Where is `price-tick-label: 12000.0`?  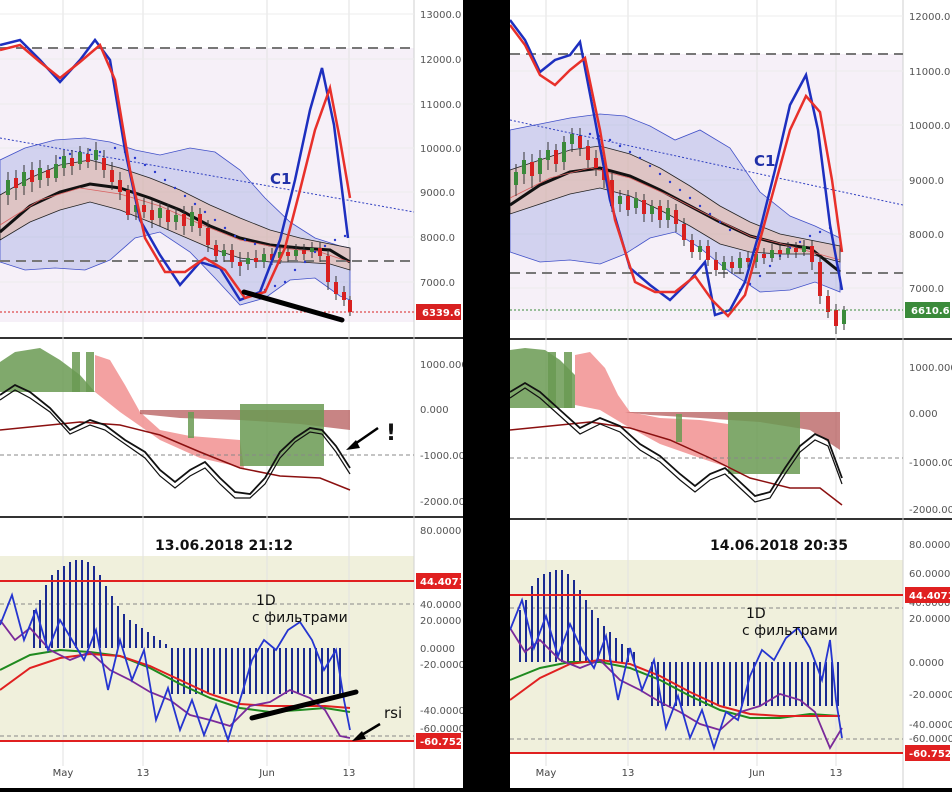 price-tick-label: 12000.0 is located at coordinates (929, 17).